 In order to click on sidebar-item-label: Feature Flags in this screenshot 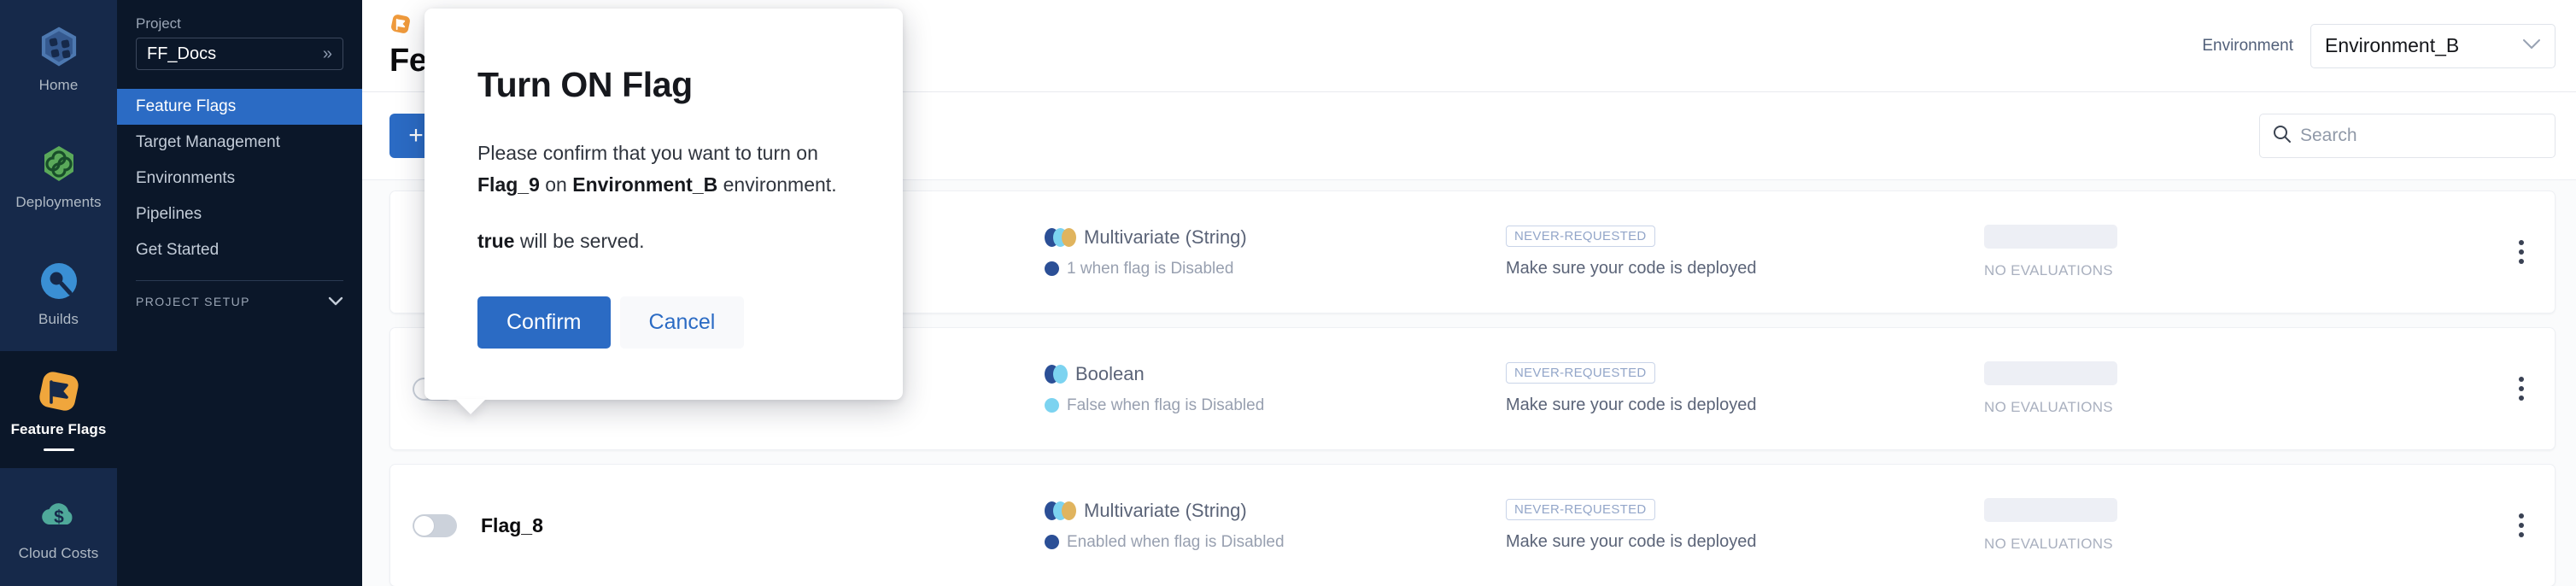, I will do `click(186, 106)`.